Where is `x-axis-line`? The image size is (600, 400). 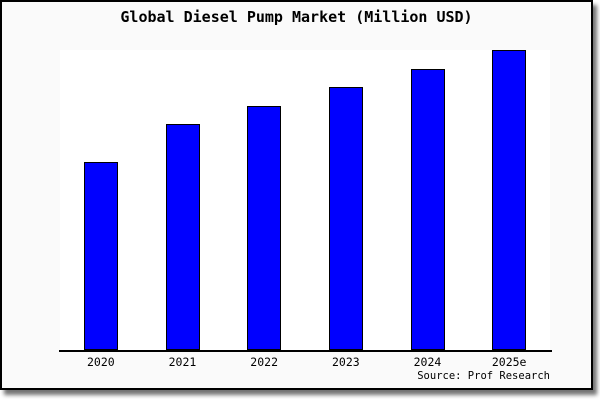
x-axis-line is located at coordinates (305, 351).